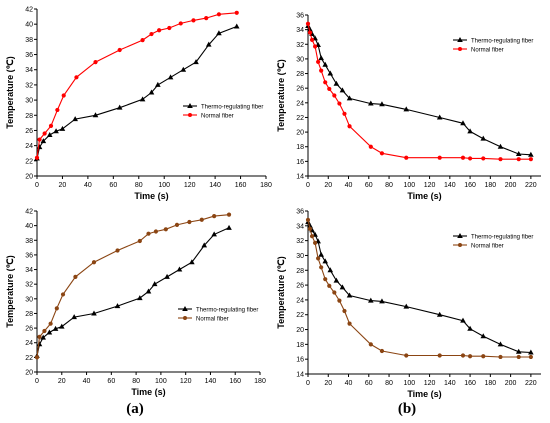  I want to click on y-tick-label: 38, so click(29, 40).